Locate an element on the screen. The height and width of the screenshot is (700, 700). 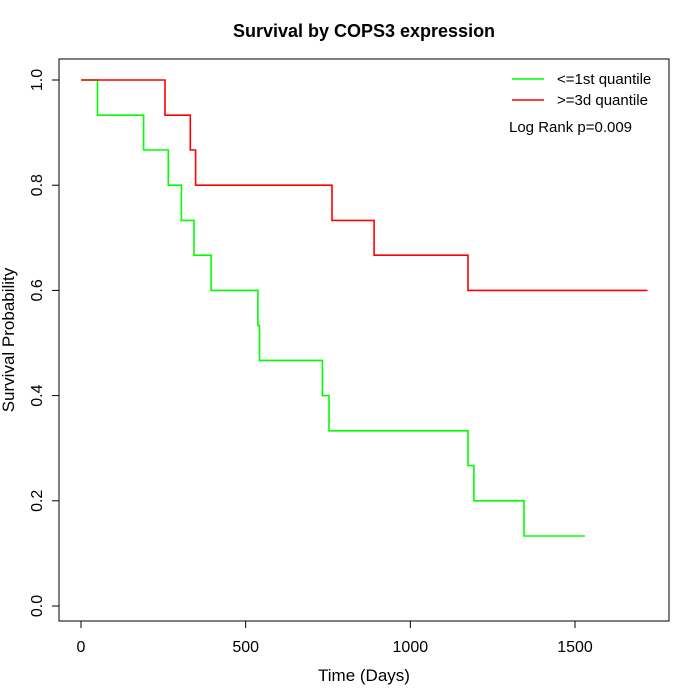
y-axis: 0.0 0.2 0.4 0.6 0.8 1.0 is located at coordinates (44, 343).